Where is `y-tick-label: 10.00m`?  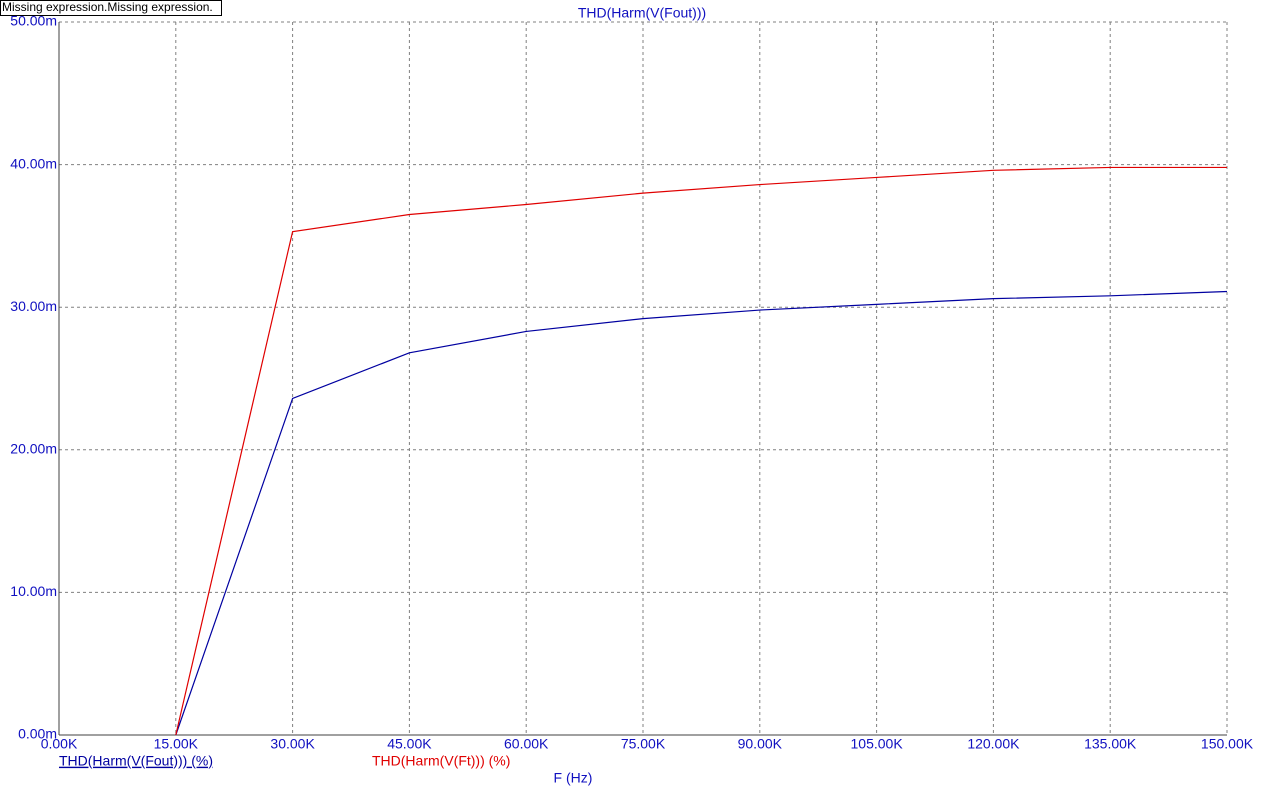
y-tick-label: 10.00m is located at coordinates (33, 591).